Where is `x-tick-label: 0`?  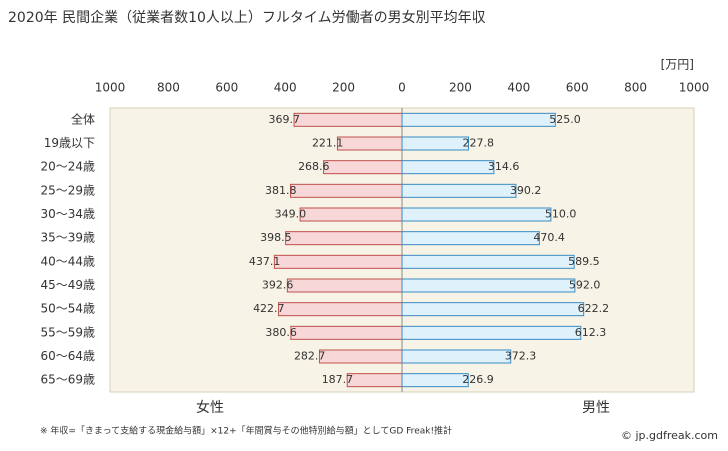
x-tick-label: 0 is located at coordinates (402, 88).